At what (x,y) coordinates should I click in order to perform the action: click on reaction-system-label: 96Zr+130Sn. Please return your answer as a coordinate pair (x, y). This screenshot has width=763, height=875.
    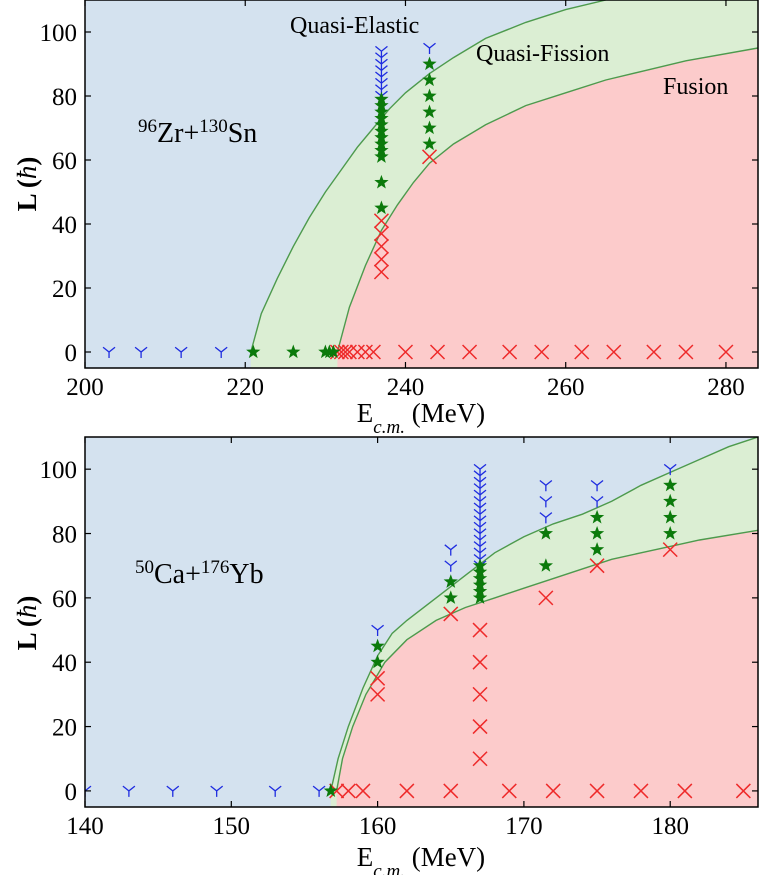
    Looking at the image, I should click on (197, 133).